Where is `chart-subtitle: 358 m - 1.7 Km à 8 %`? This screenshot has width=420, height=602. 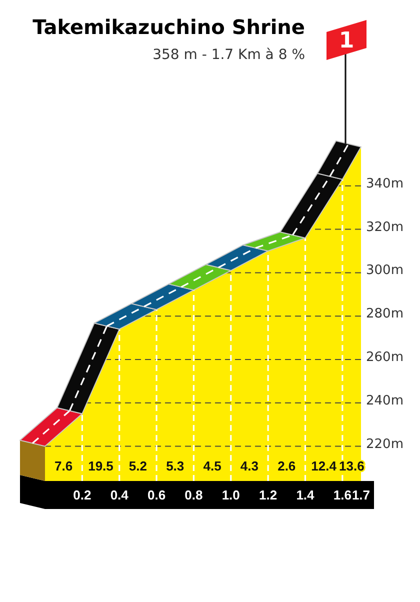
chart-subtitle: 358 m - 1.7 Km à 8 % is located at coordinates (228, 55).